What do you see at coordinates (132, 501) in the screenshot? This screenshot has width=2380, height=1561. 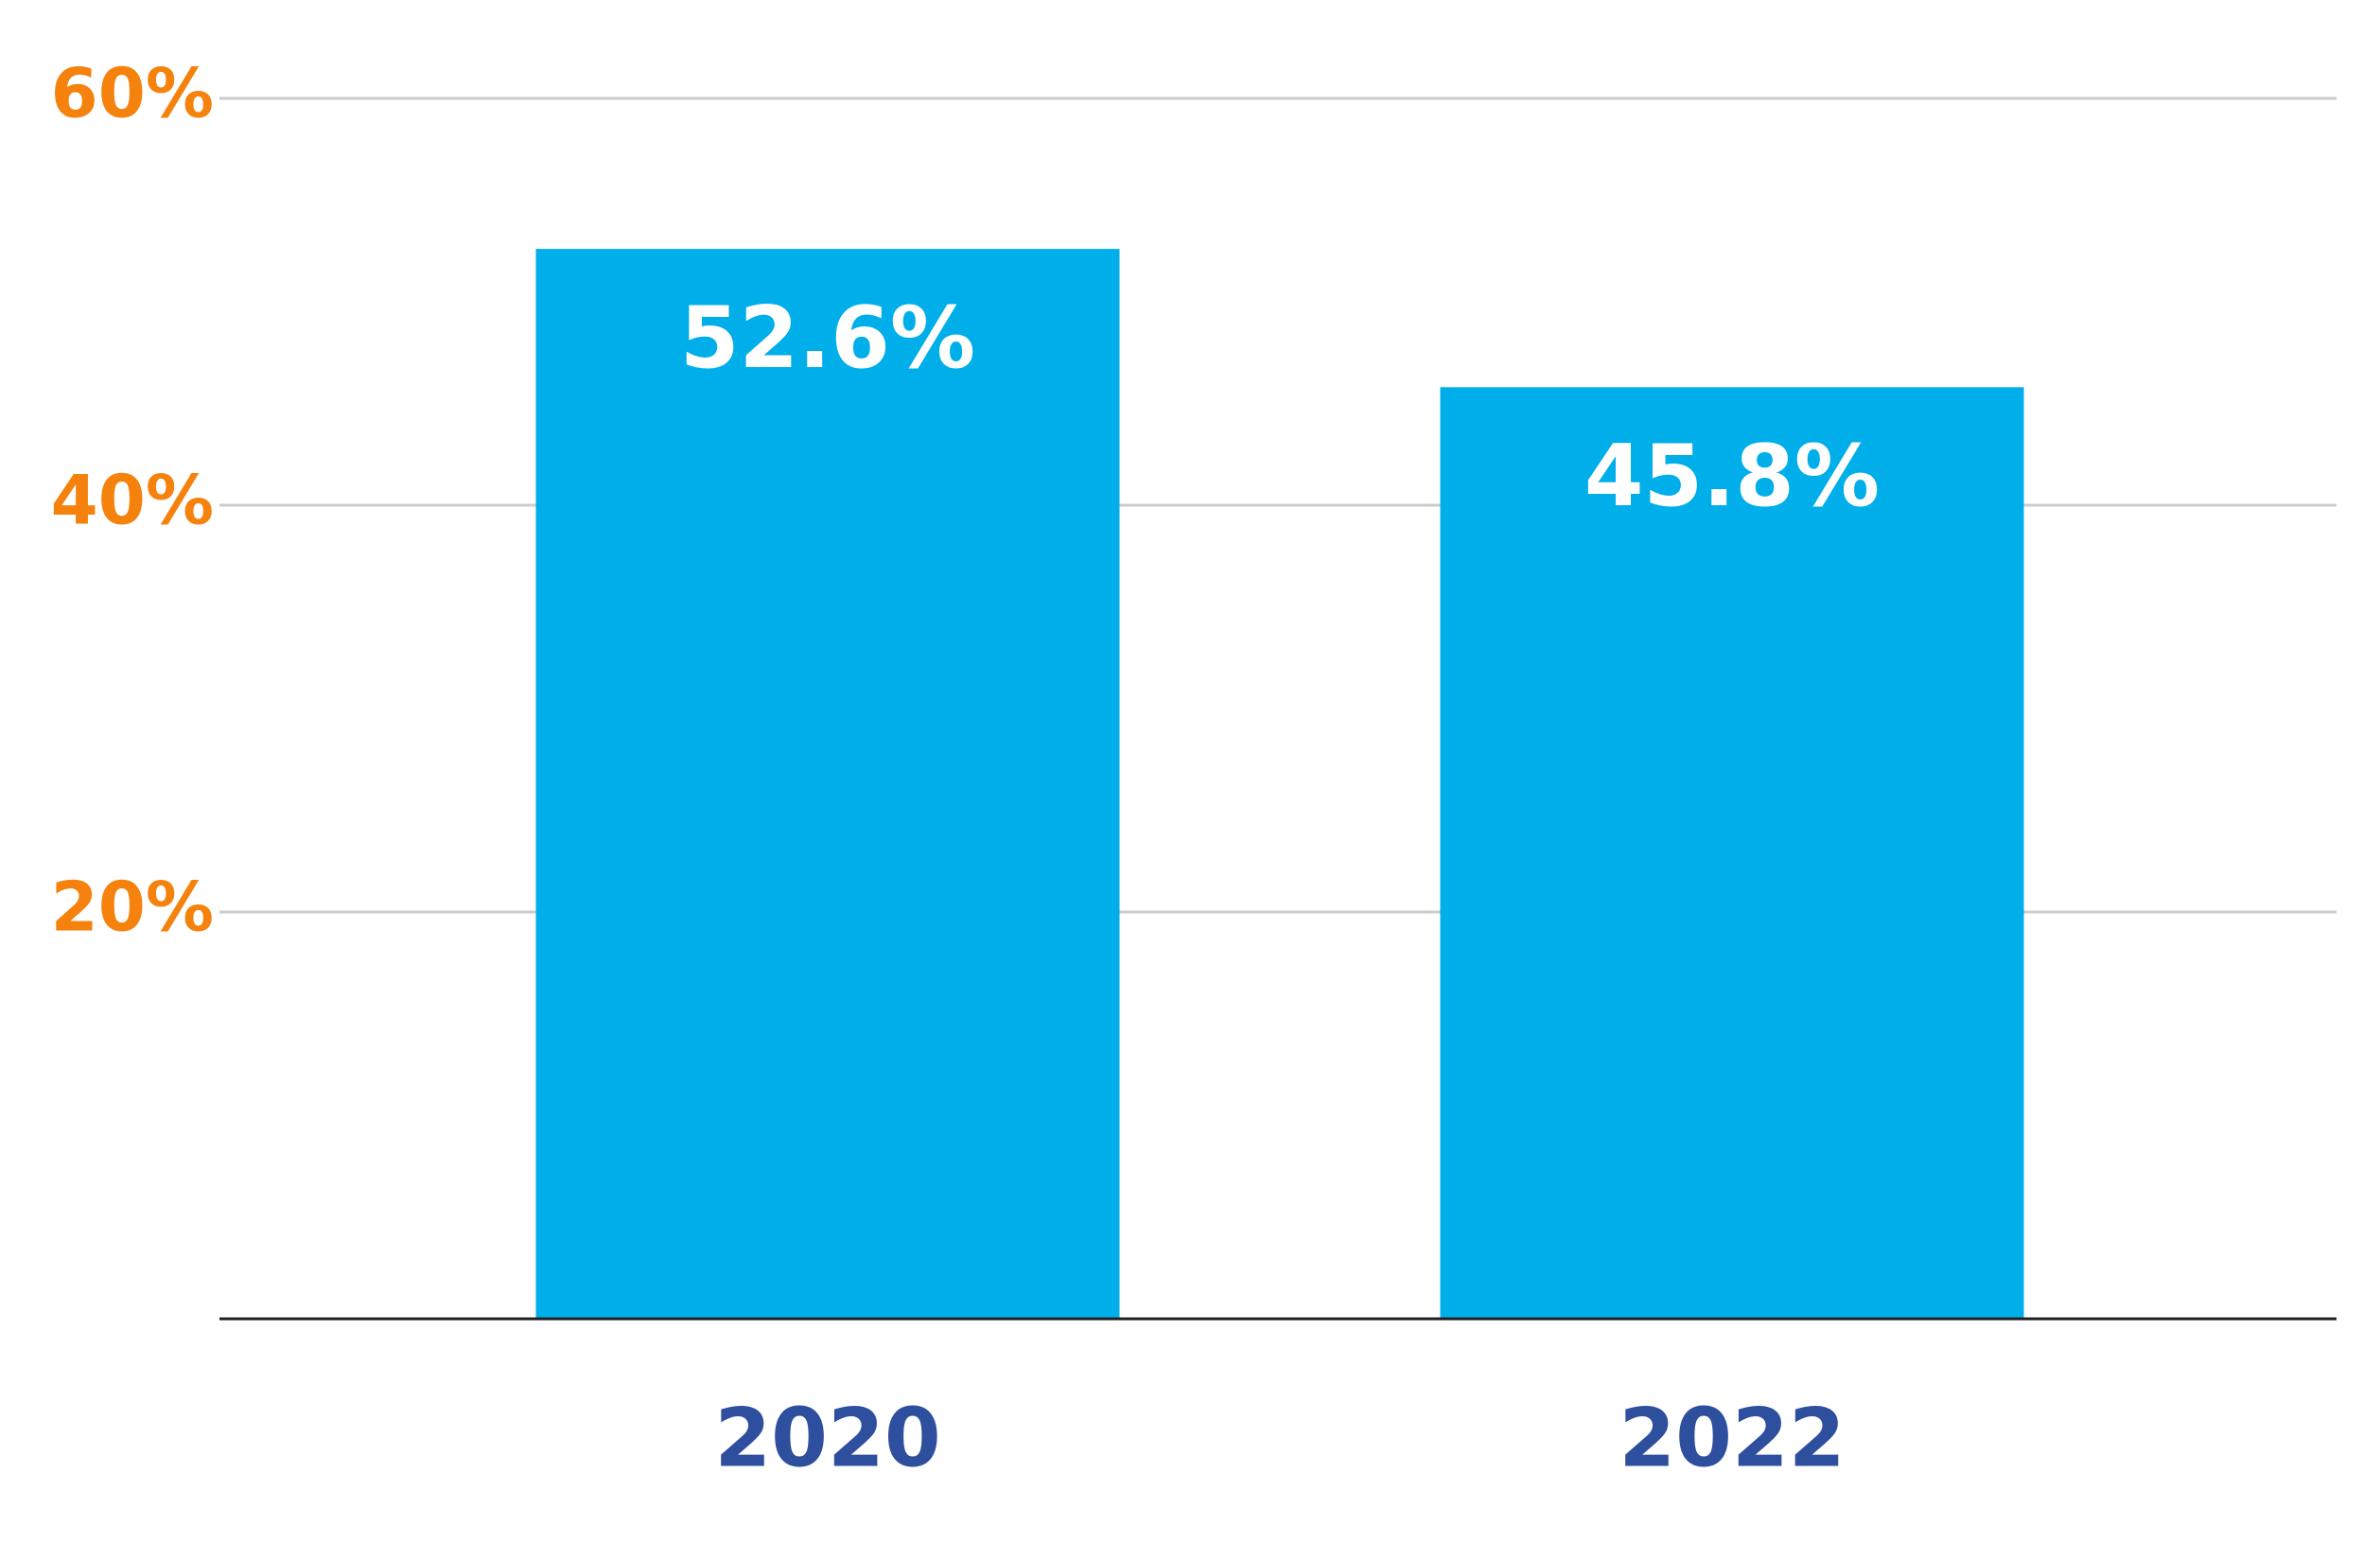 I see `y-tick-label: 40%` at bounding box center [132, 501].